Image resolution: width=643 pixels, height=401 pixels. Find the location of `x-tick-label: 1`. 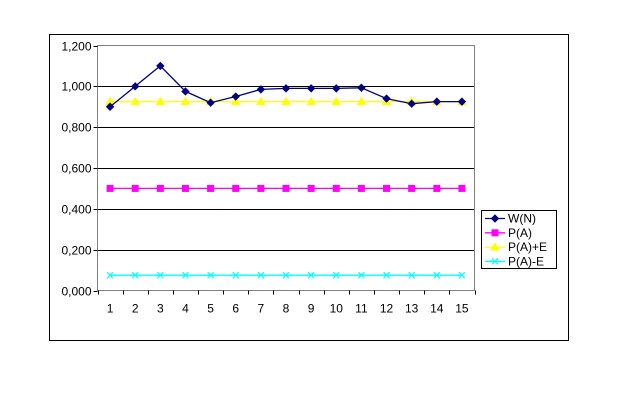

x-tick-label: 1 is located at coordinates (110, 309).